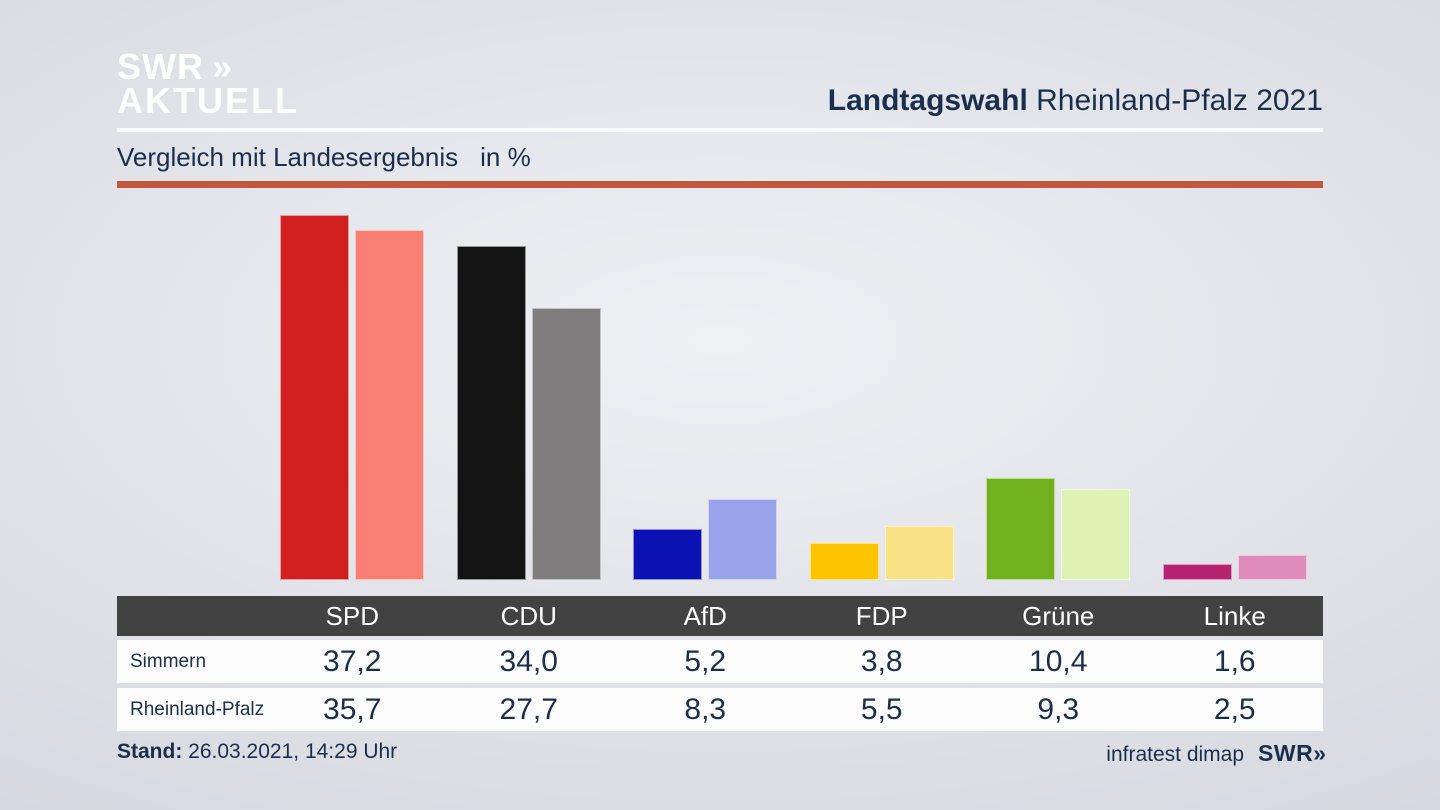 Image resolution: width=1440 pixels, height=810 pixels. What do you see at coordinates (1021, 529) in the screenshot?
I see `bar-grne-simmern` at bounding box center [1021, 529].